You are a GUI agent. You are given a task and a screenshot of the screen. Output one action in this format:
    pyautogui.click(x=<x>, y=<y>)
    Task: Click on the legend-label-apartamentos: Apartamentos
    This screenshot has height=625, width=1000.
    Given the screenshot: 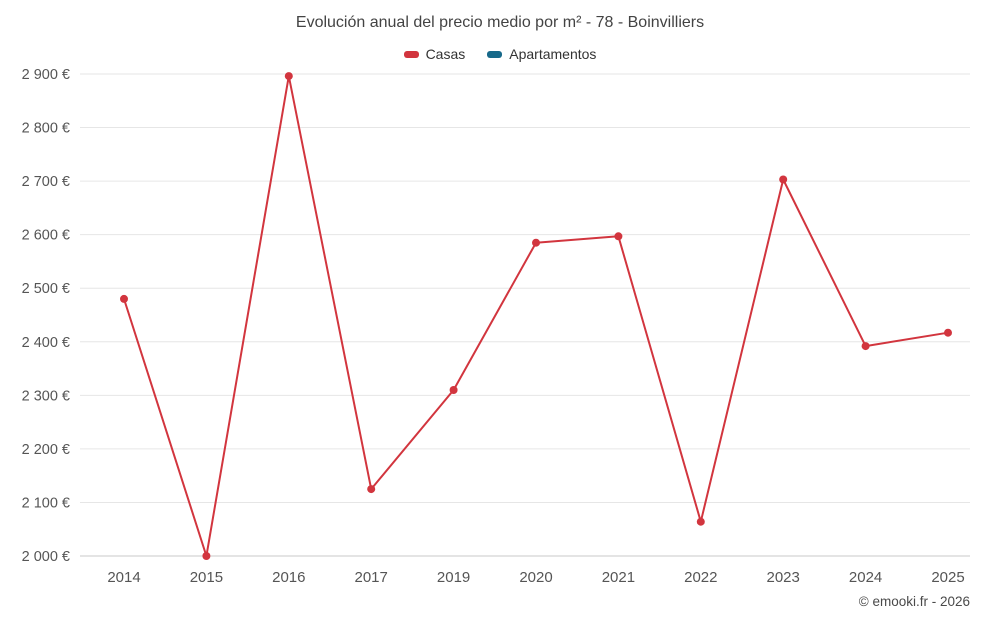 What is the action you would take?
    pyautogui.click(x=553, y=54)
    